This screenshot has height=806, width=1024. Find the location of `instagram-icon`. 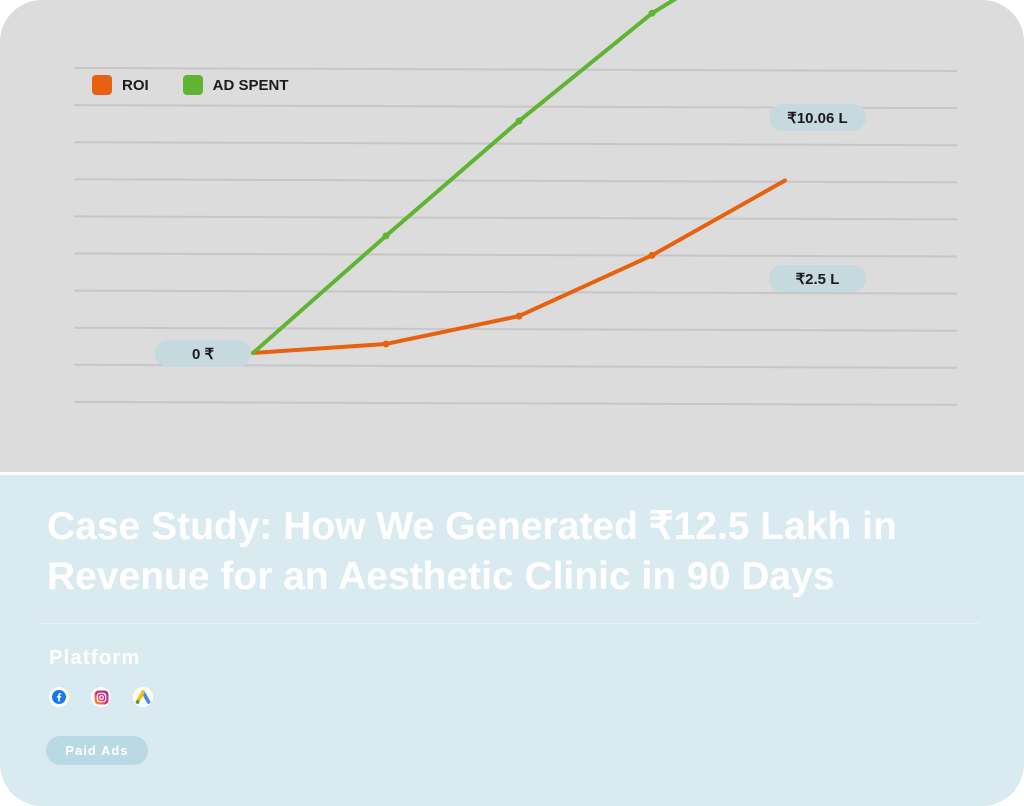

instagram-icon is located at coordinates (101, 697).